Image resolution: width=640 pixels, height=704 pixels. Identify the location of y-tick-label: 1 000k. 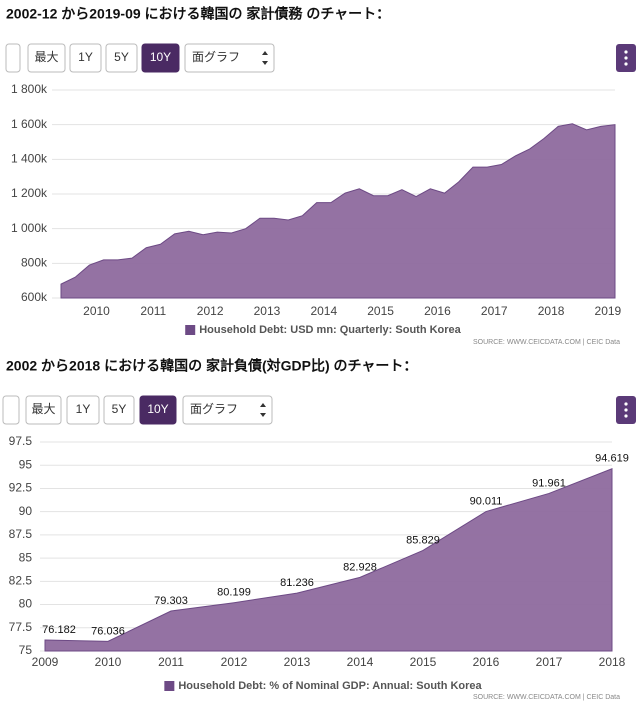
(29, 228).